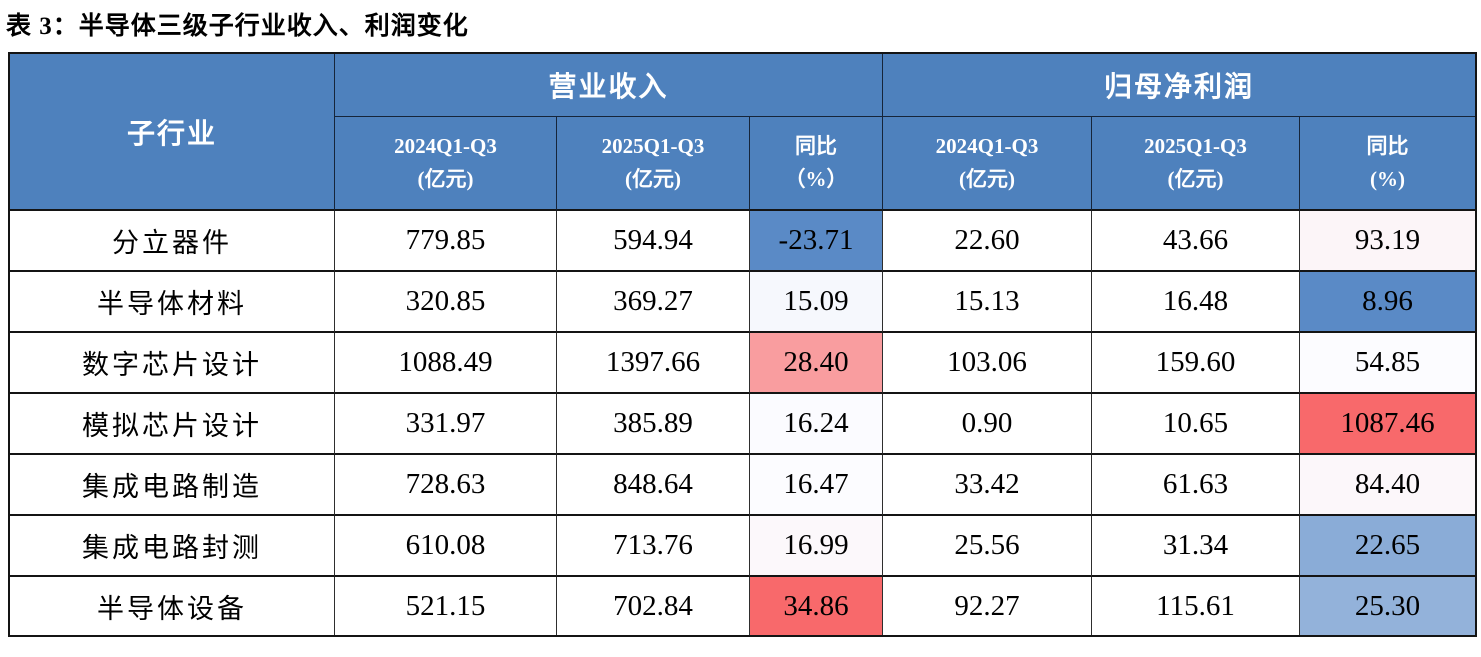  Describe the element at coordinates (609, 85) in the screenshot. I see `group-header-revenue: 营业收入` at that location.